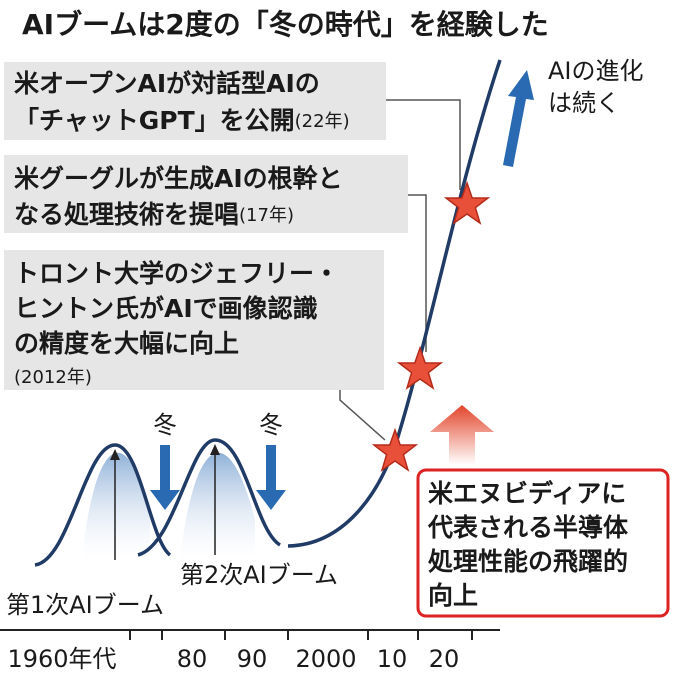  What do you see at coordinates (392, 659) in the screenshot?
I see `x-axis-label: 10` at bounding box center [392, 659].